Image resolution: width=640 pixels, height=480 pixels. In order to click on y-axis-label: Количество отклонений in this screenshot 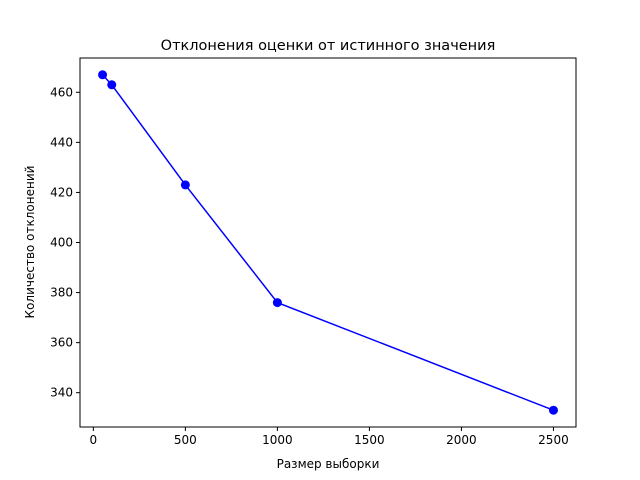, I will do `click(30, 242)`.